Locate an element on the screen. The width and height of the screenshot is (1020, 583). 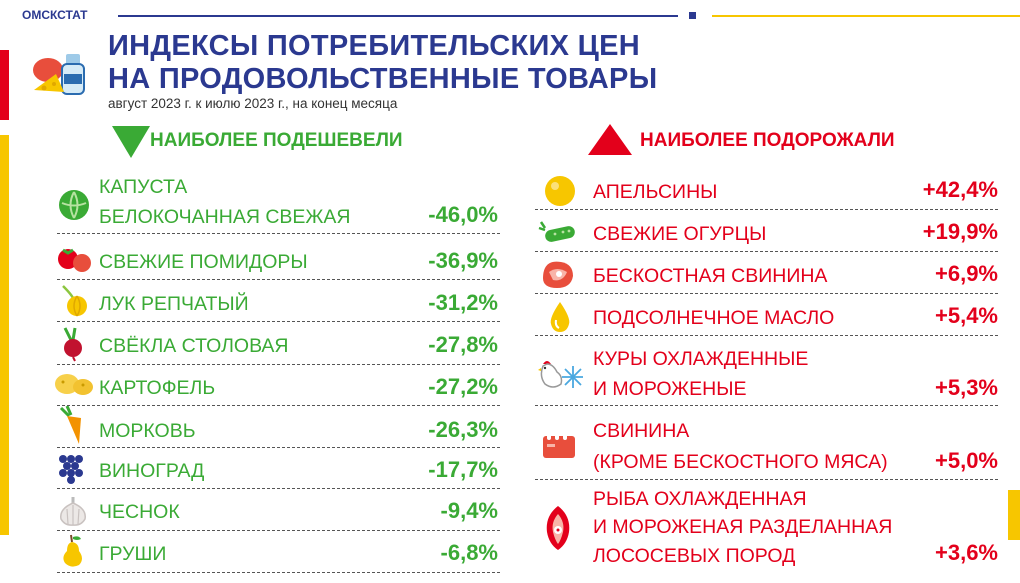
cheaper-item-tomatoes: СВЕЖИЕ ПОМИДОРЫ -36,9% is located at coordinates (278, 262).